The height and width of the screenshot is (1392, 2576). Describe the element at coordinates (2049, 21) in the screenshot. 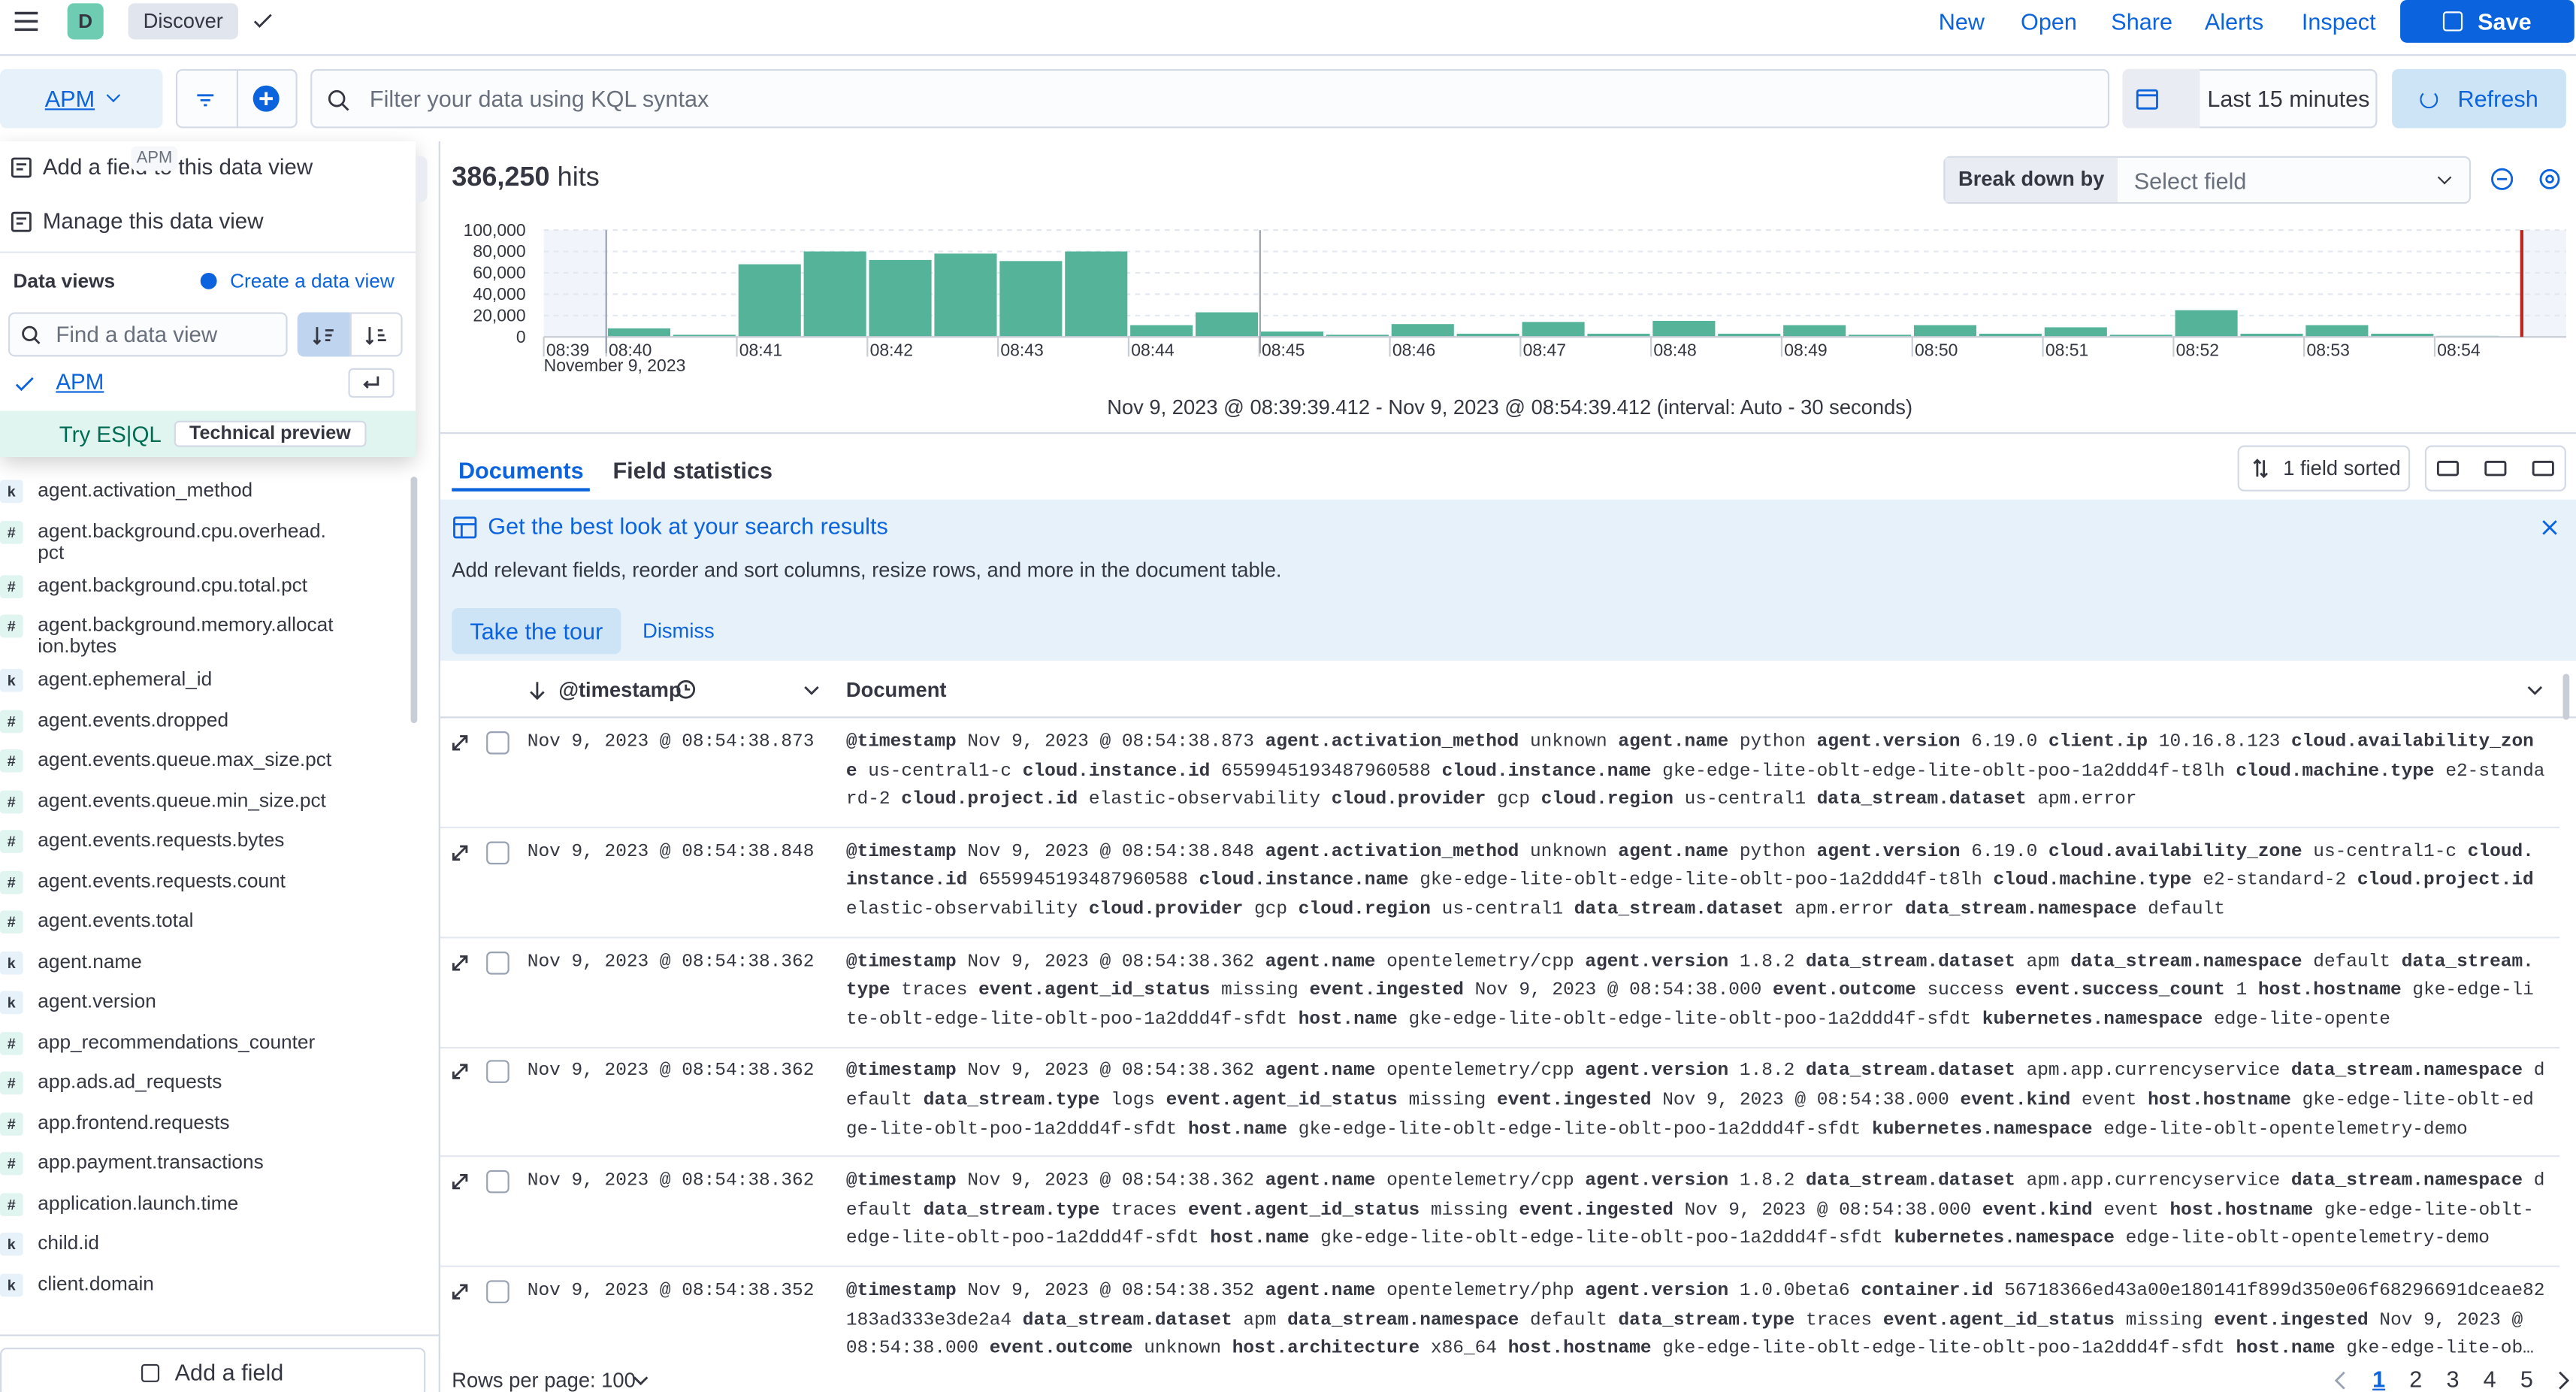

I see `nav-link: Open` at that location.